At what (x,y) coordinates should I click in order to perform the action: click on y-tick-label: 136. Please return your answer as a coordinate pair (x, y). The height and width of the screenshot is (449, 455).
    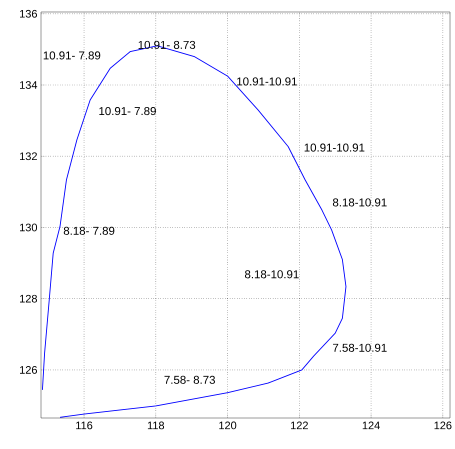
    Looking at the image, I should click on (28, 14).